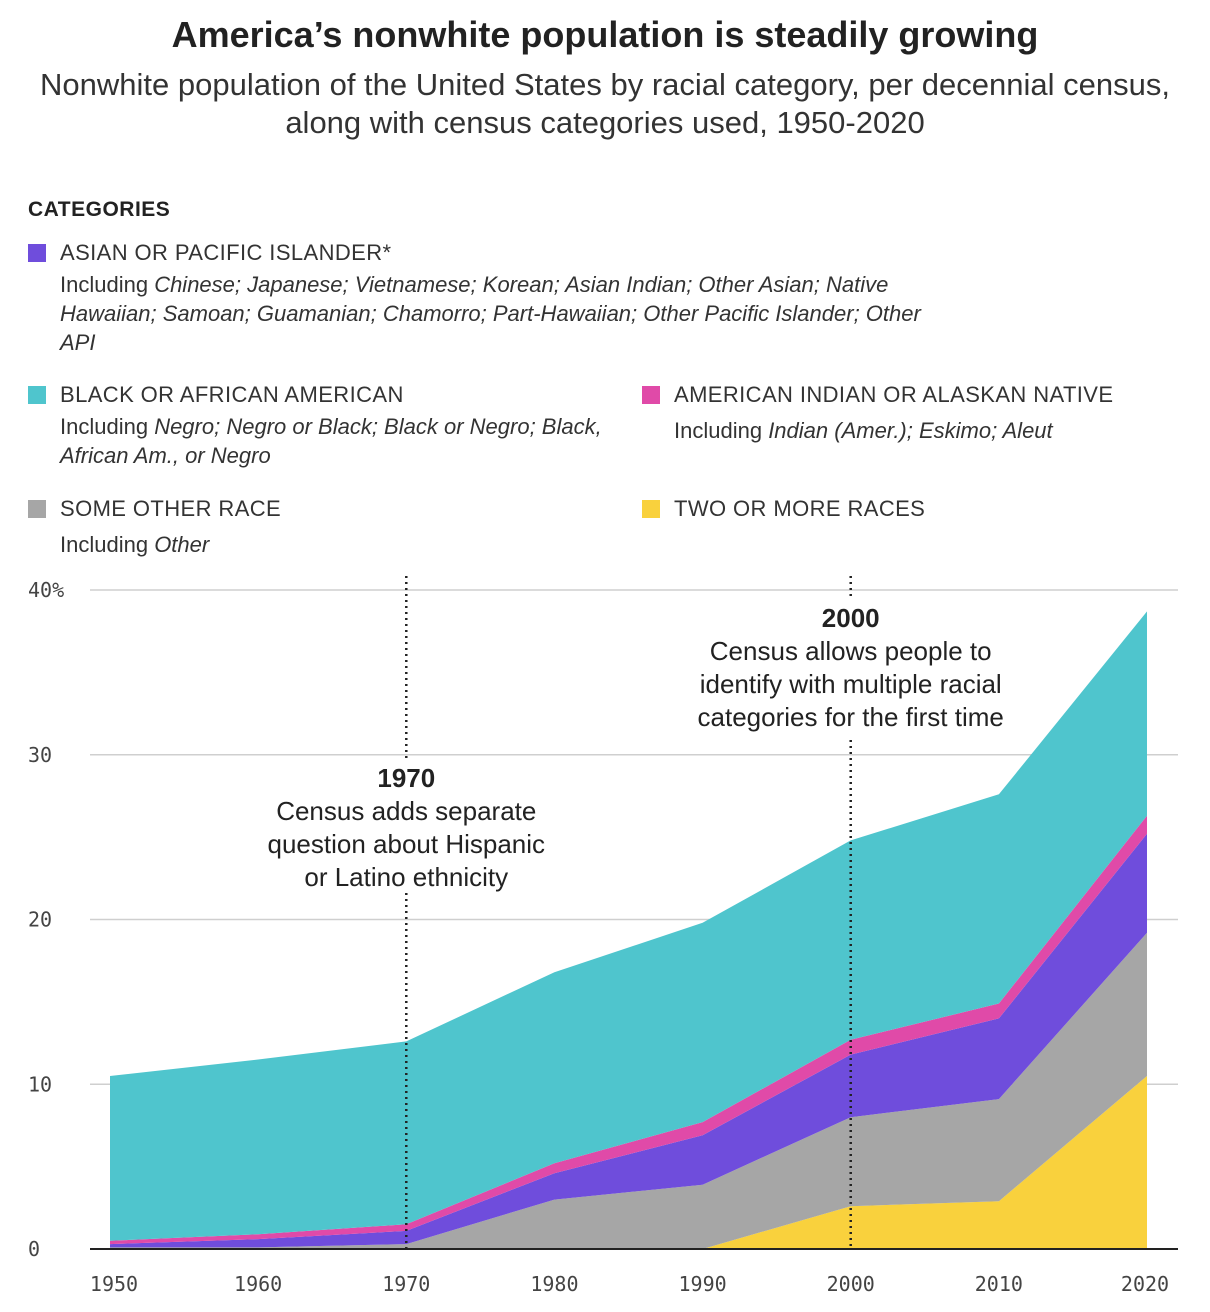 This screenshot has width=1210, height=1312. What do you see at coordinates (40, 920) in the screenshot?
I see `y-tick-label: 20` at bounding box center [40, 920].